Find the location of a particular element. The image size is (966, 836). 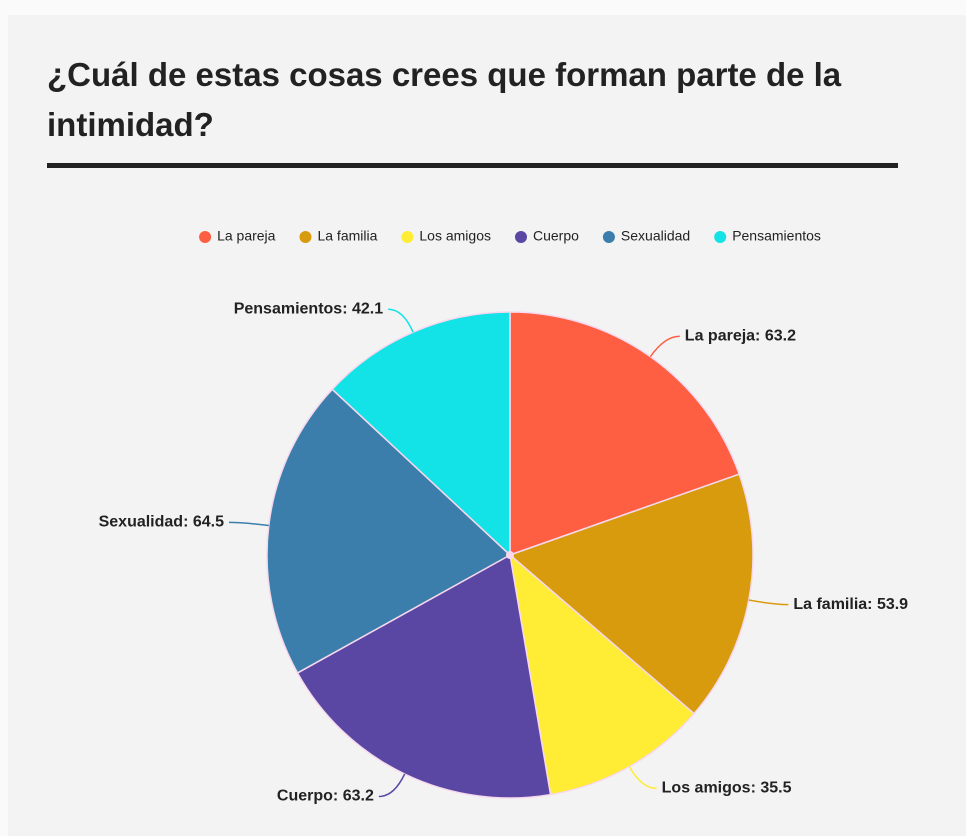

data-label: Sexualidad: 64.5 is located at coordinates (161, 522).